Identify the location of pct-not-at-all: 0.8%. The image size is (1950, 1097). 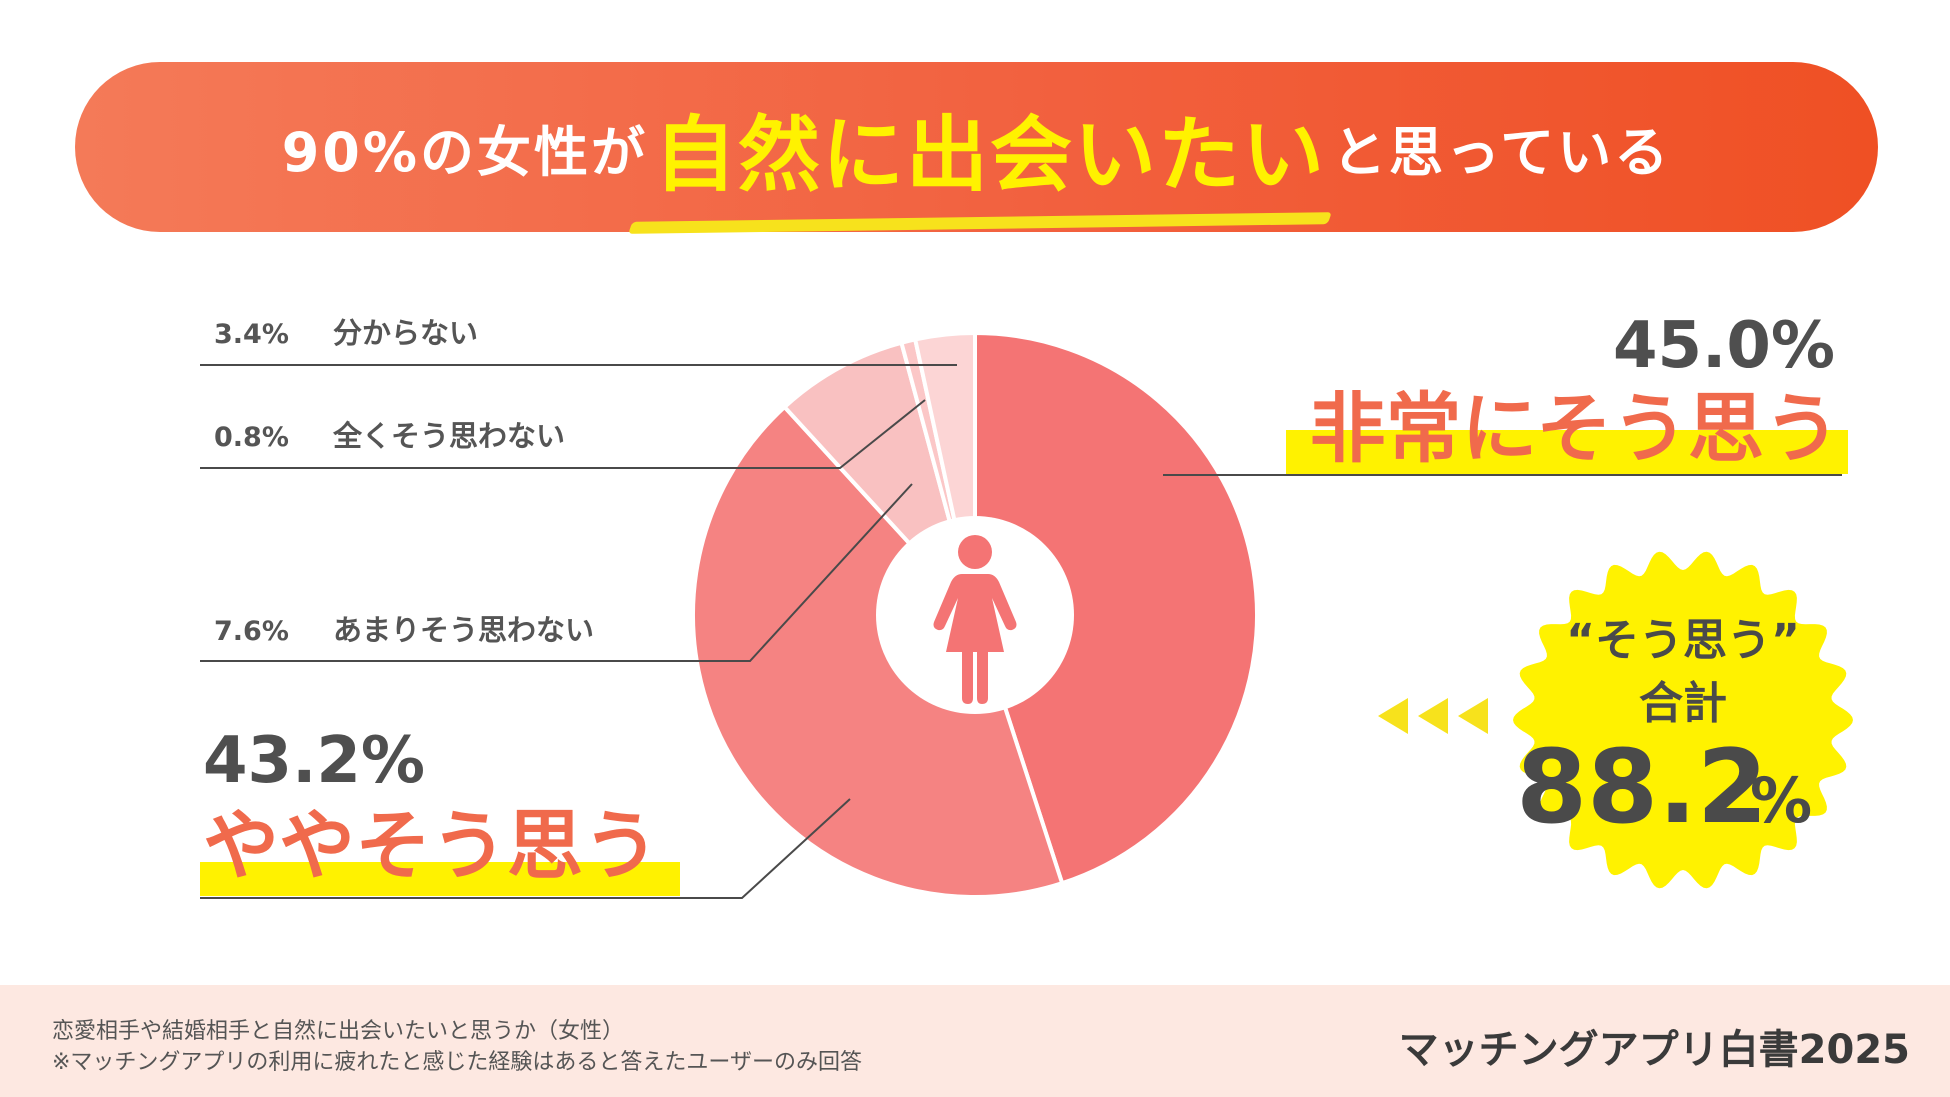
(251, 437).